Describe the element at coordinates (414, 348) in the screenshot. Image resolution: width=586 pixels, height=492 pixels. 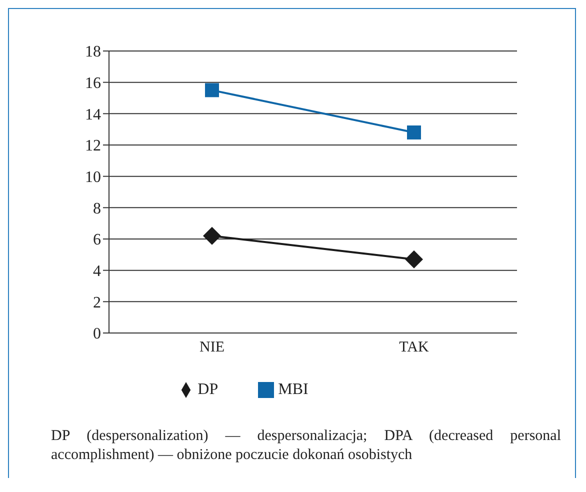
I see `x-tick-label: TAK` at that location.